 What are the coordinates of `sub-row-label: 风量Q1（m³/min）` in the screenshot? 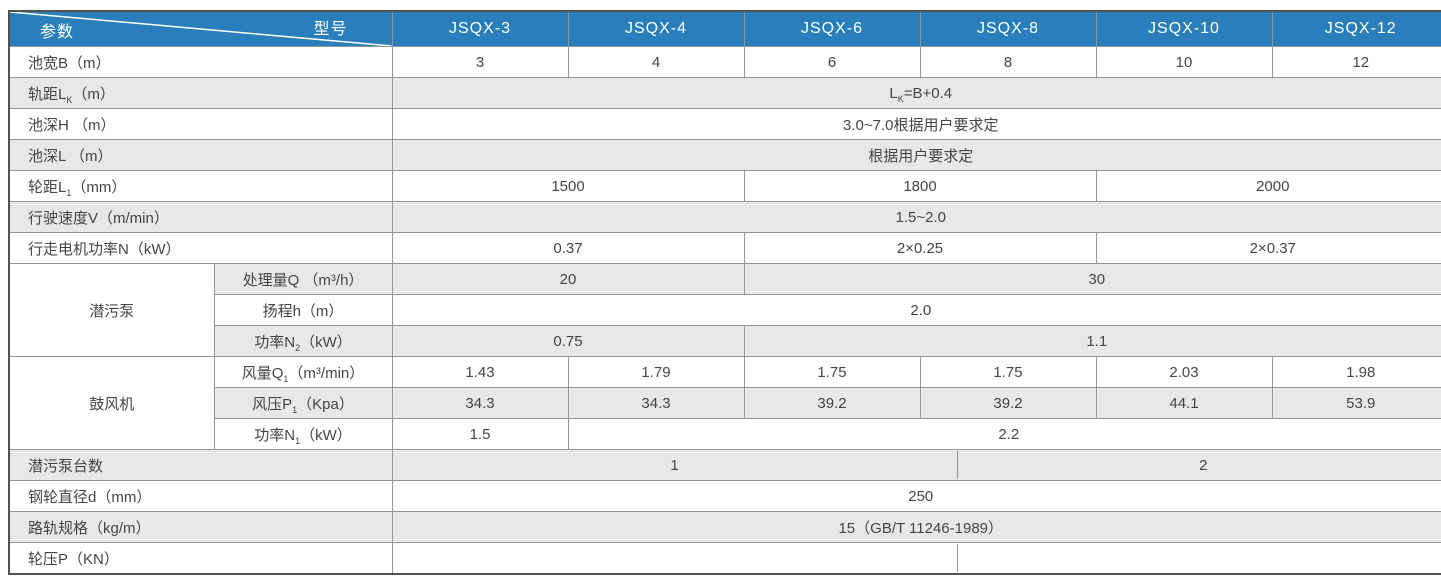 It's located at (303, 372).